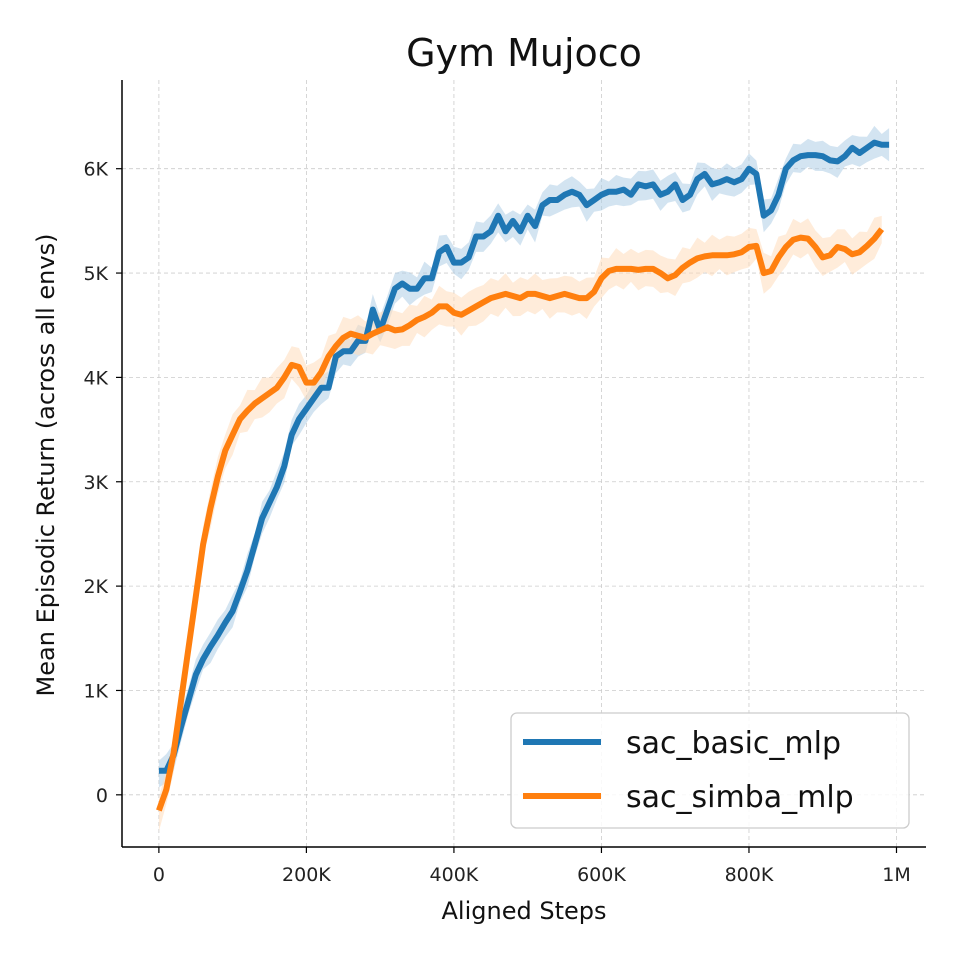 This screenshot has height=960, width=960. What do you see at coordinates (749, 875) in the screenshot?
I see `x-tick-label: 800K` at bounding box center [749, 875].